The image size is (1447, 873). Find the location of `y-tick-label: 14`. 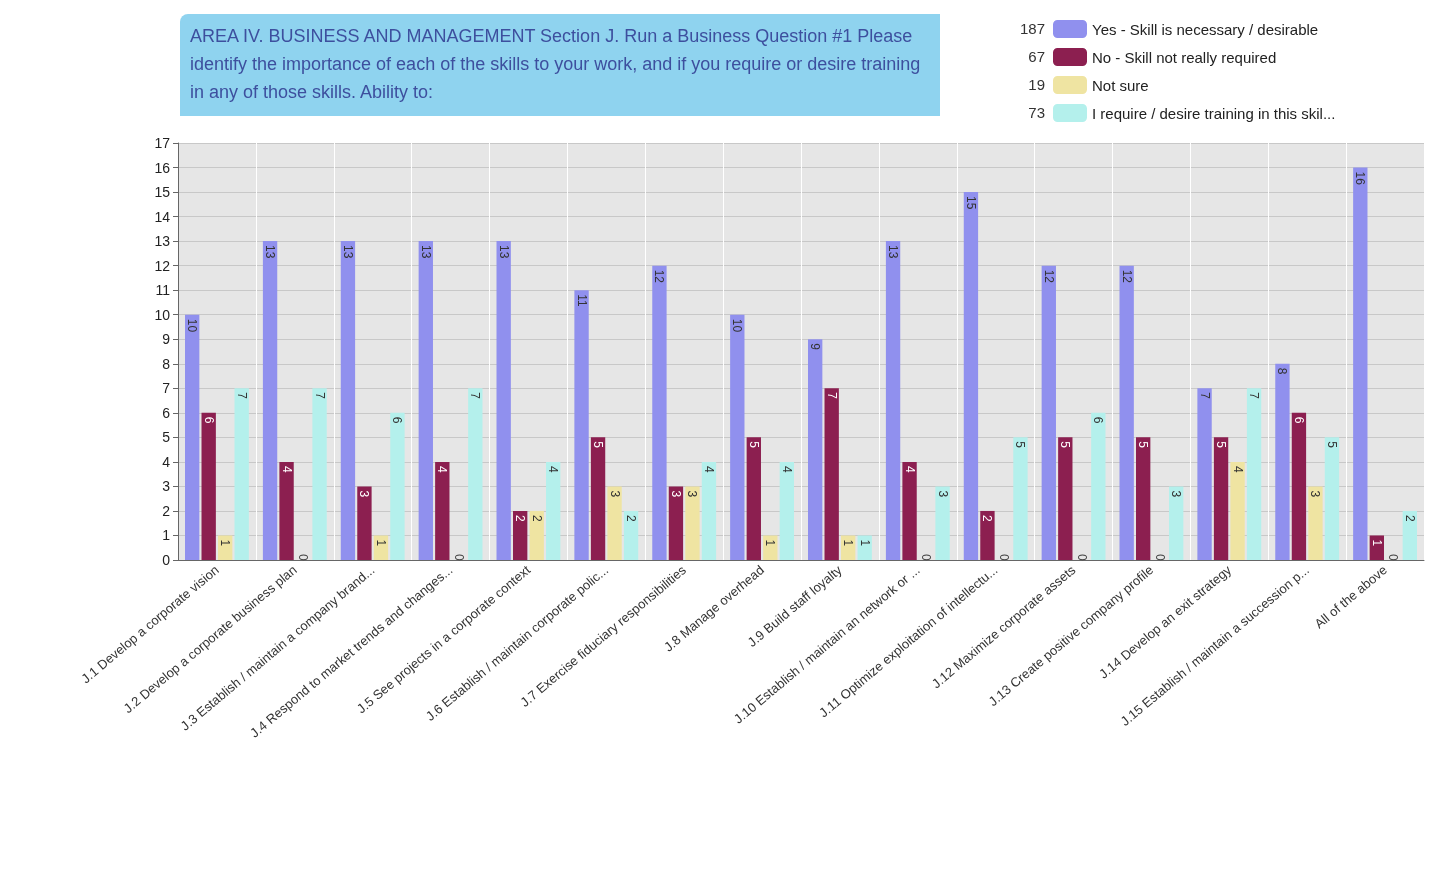

y-tick-label: 14 is located at coordinates (162, 216).